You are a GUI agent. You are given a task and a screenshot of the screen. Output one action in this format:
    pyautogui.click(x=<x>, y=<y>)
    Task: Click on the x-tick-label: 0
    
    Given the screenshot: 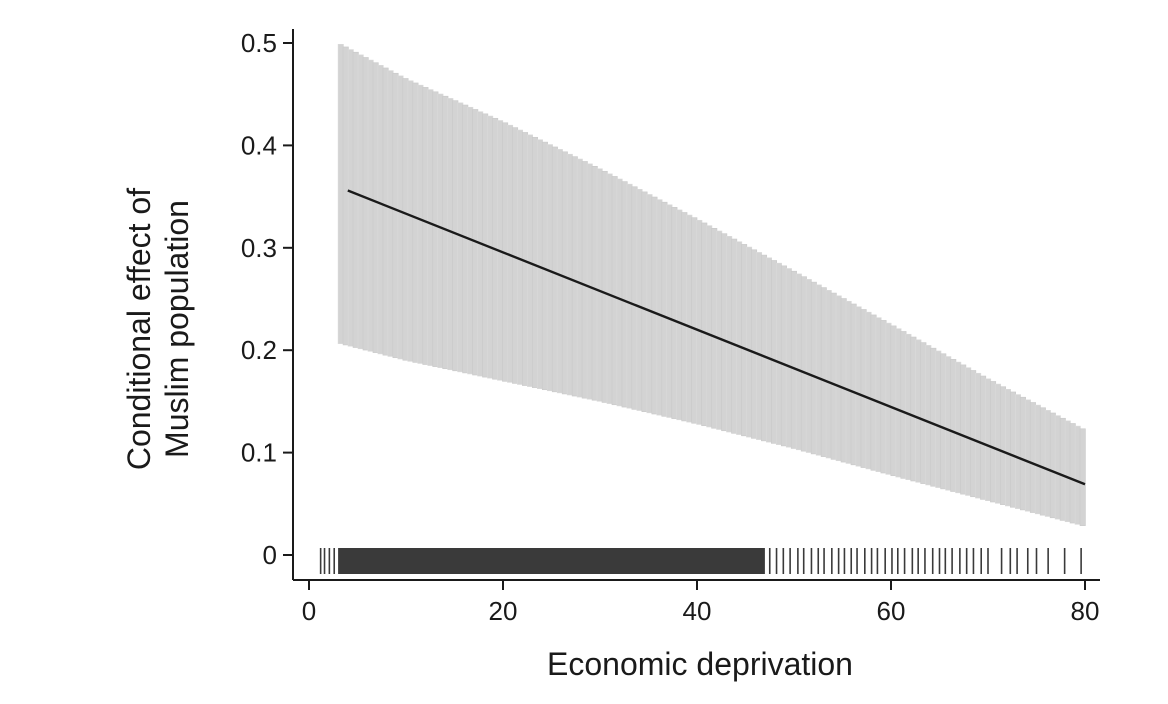 What is the action you would take?
    pyautogui.click(x=309, y=611)
    